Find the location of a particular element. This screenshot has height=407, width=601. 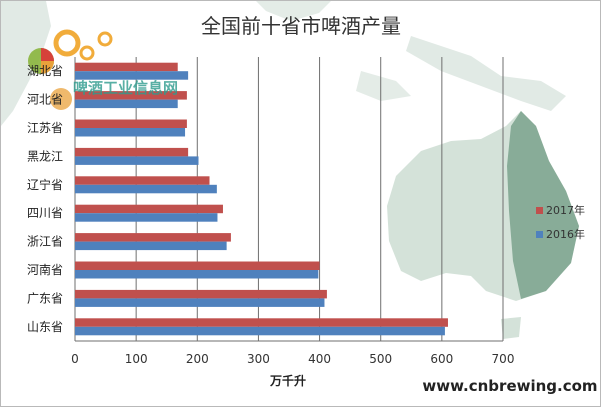

category-label: 四川省 is located at coordinates (45, 213).